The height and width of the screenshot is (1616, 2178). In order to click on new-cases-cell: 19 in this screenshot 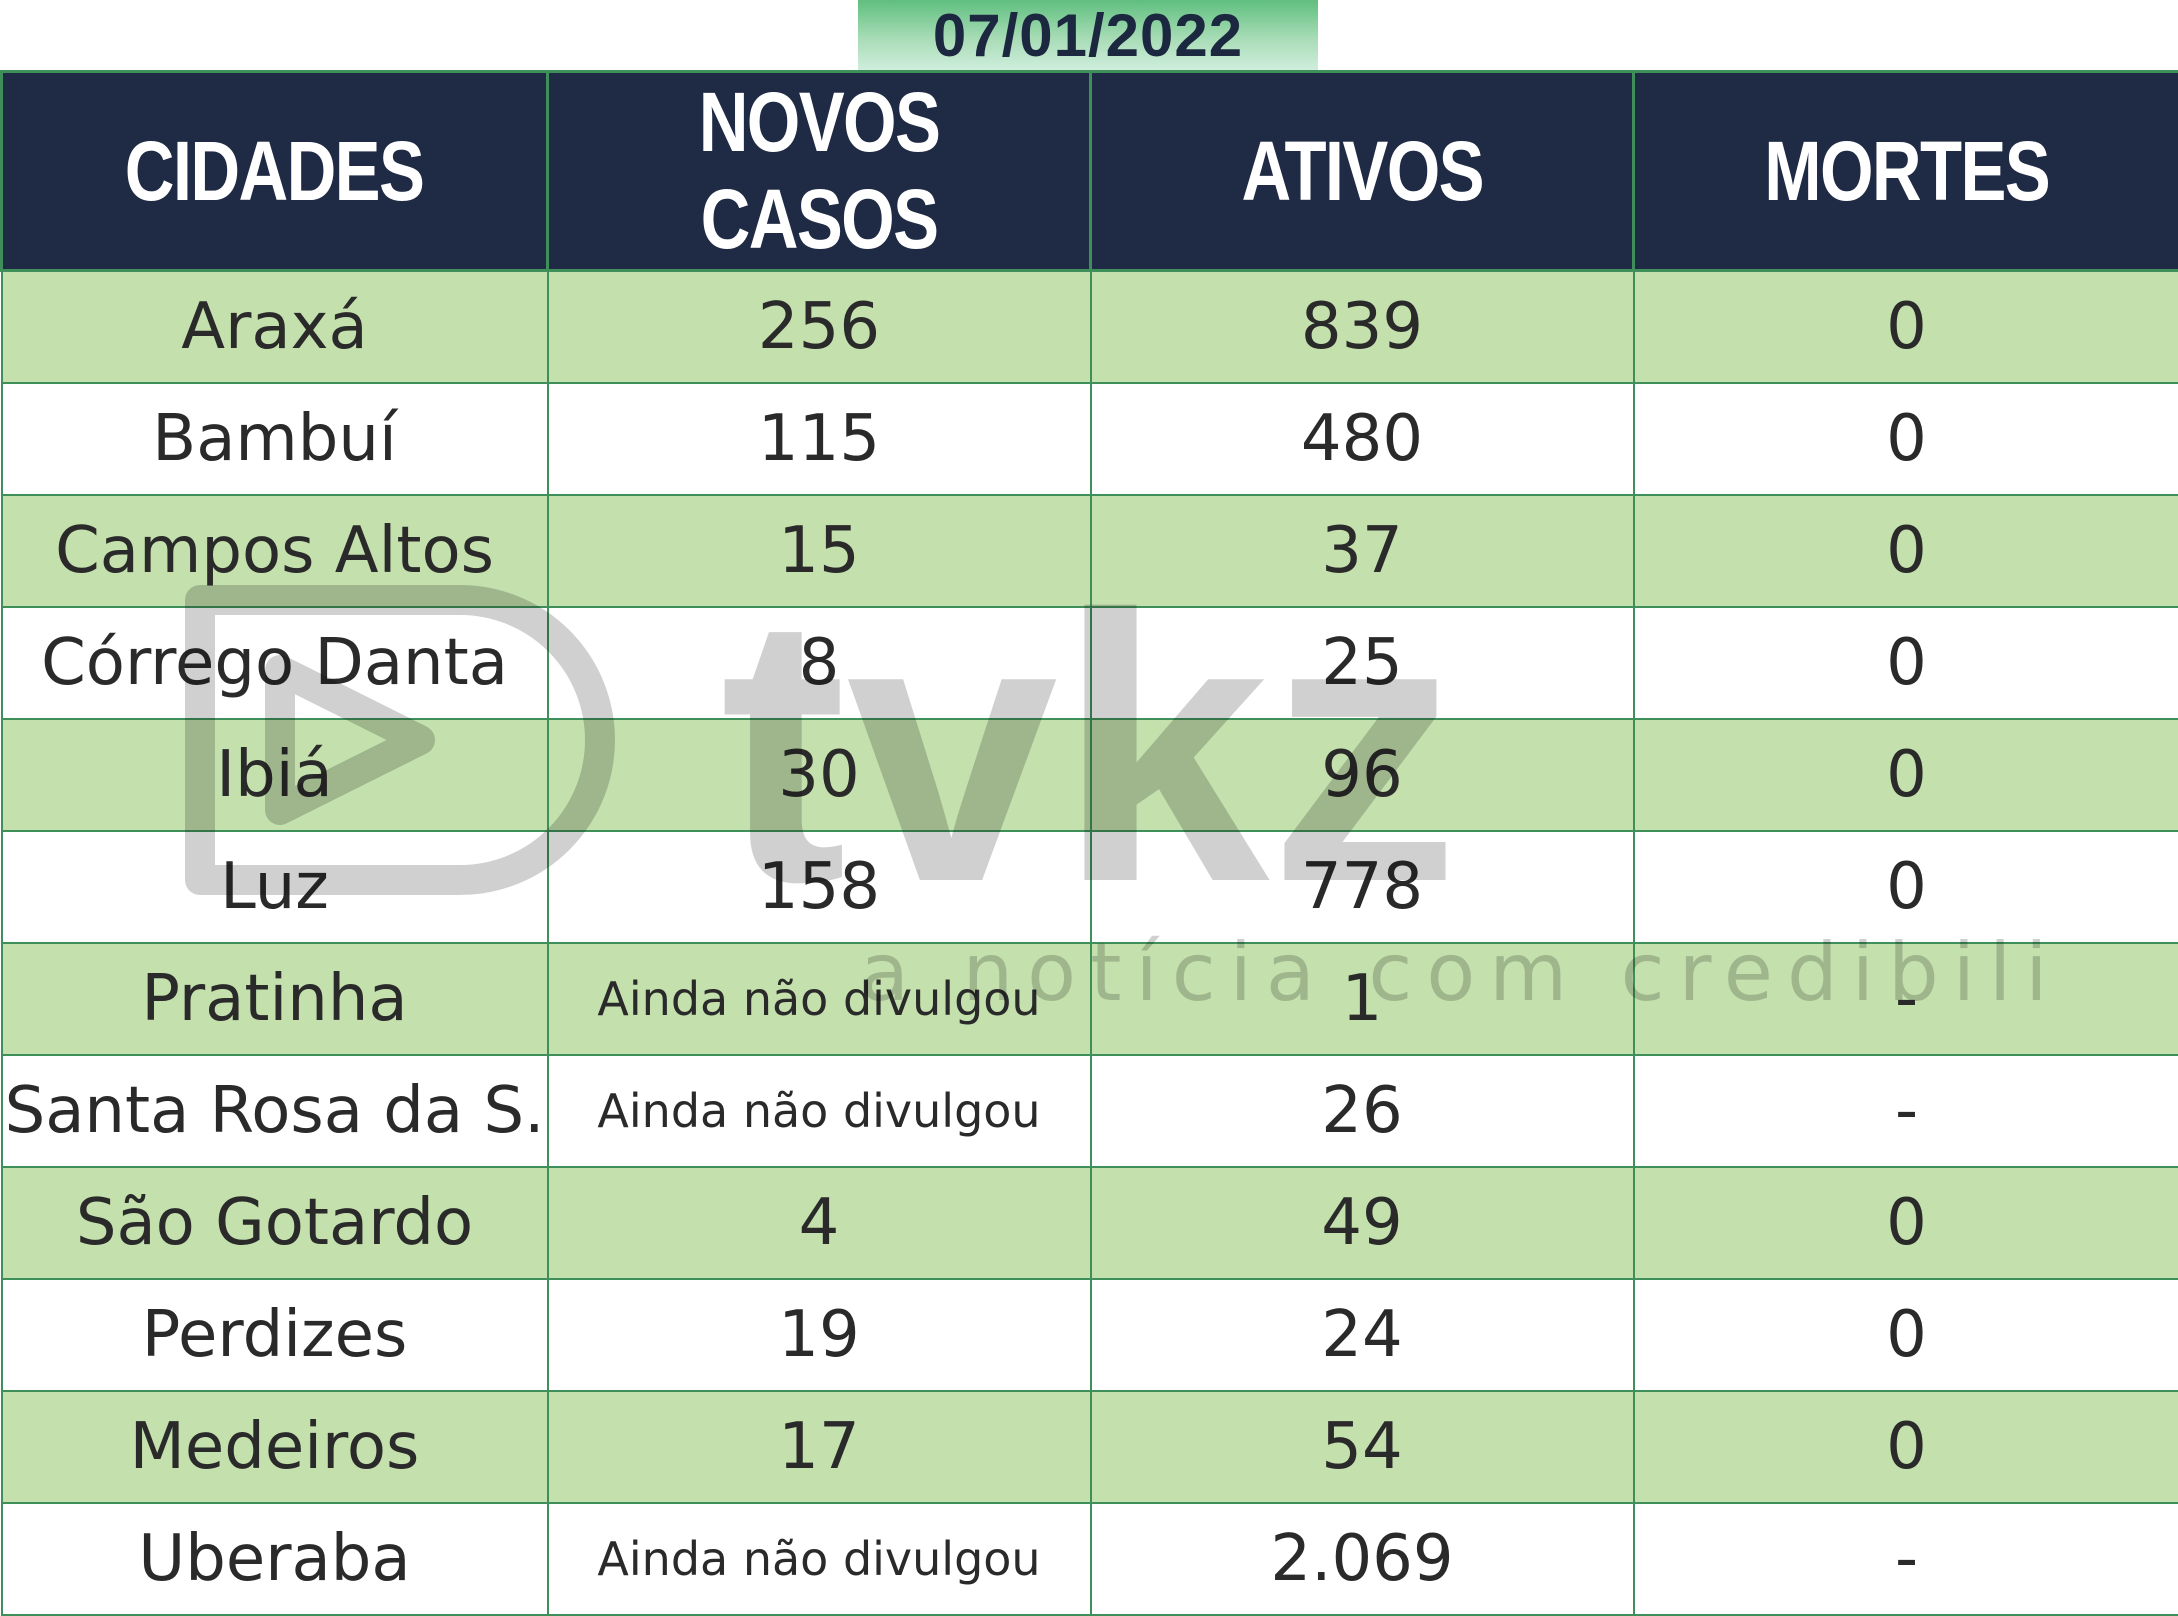, I will do `click(819, 1335)`.